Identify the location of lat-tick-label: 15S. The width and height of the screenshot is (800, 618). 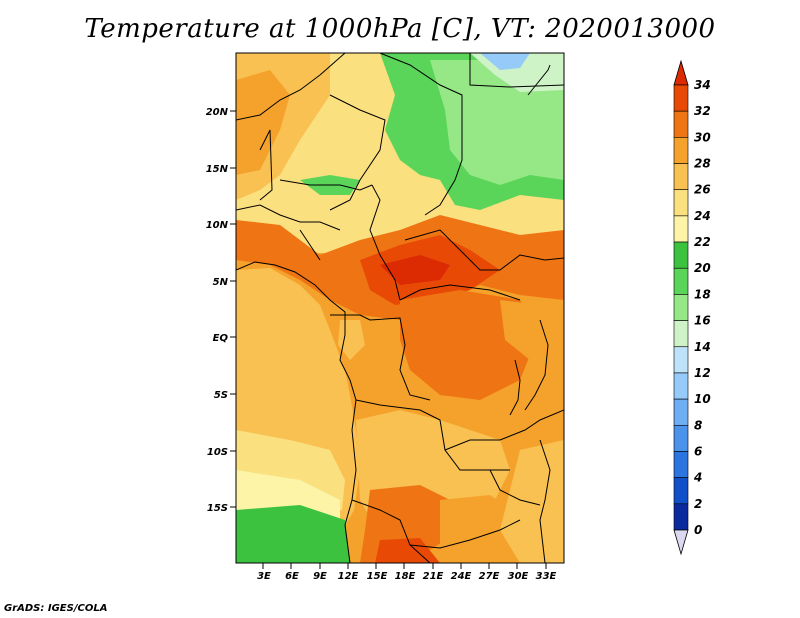
(217, 508).